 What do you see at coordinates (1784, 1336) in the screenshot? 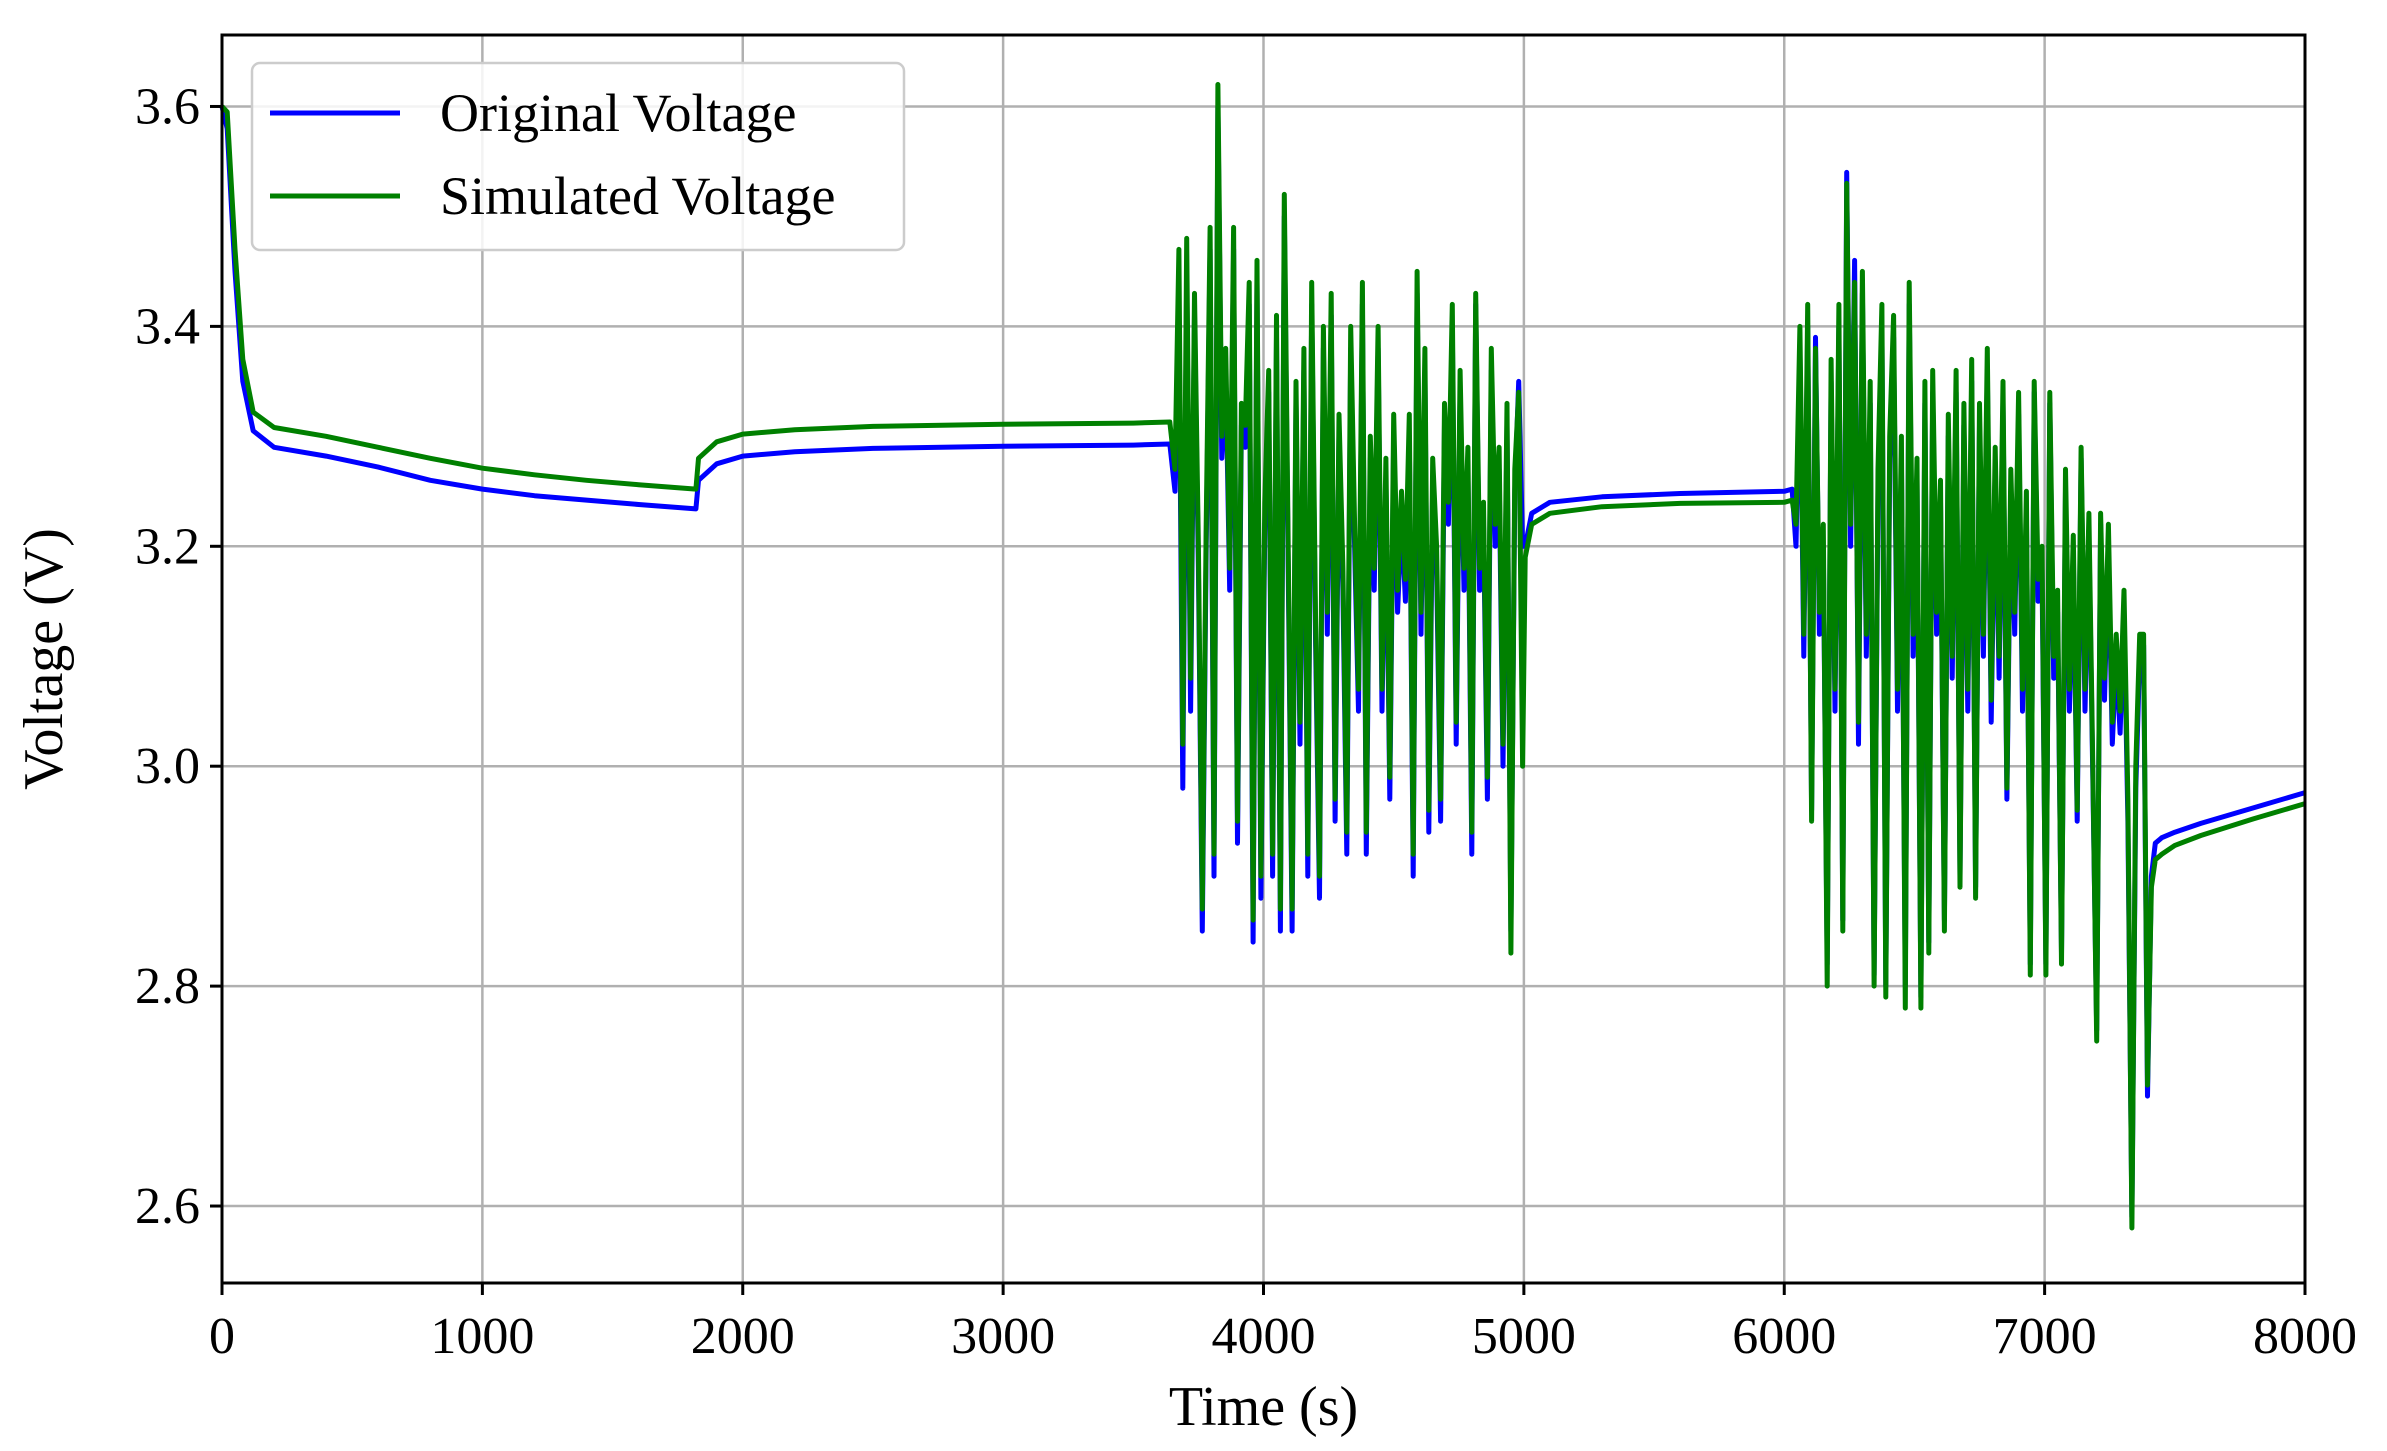
I see `x-tick-label: 6000` at bounding box center [1784, 1336].